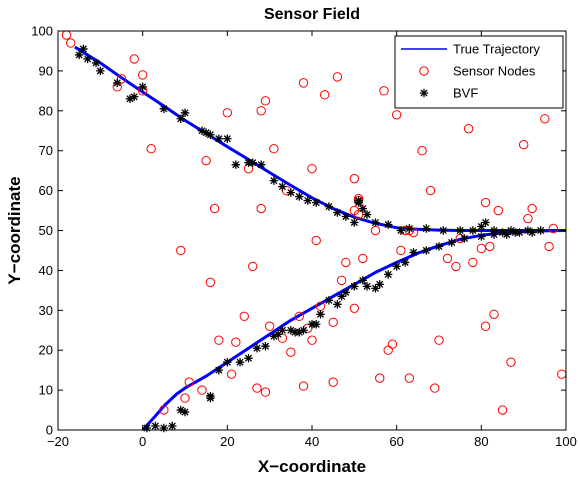  What do you see at coordinates (566, 441) in the screenshot?
I see `x-tick-label: 100` at bounding box center [566, 441].